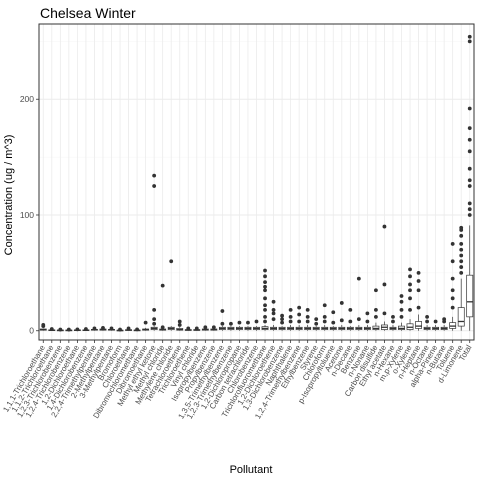 The image size is (480, 480). What do you see at coordinates (88, 13) in the screenshot?
I see `chart-title: Chelsea Winter` at bounding box center [88, 13].